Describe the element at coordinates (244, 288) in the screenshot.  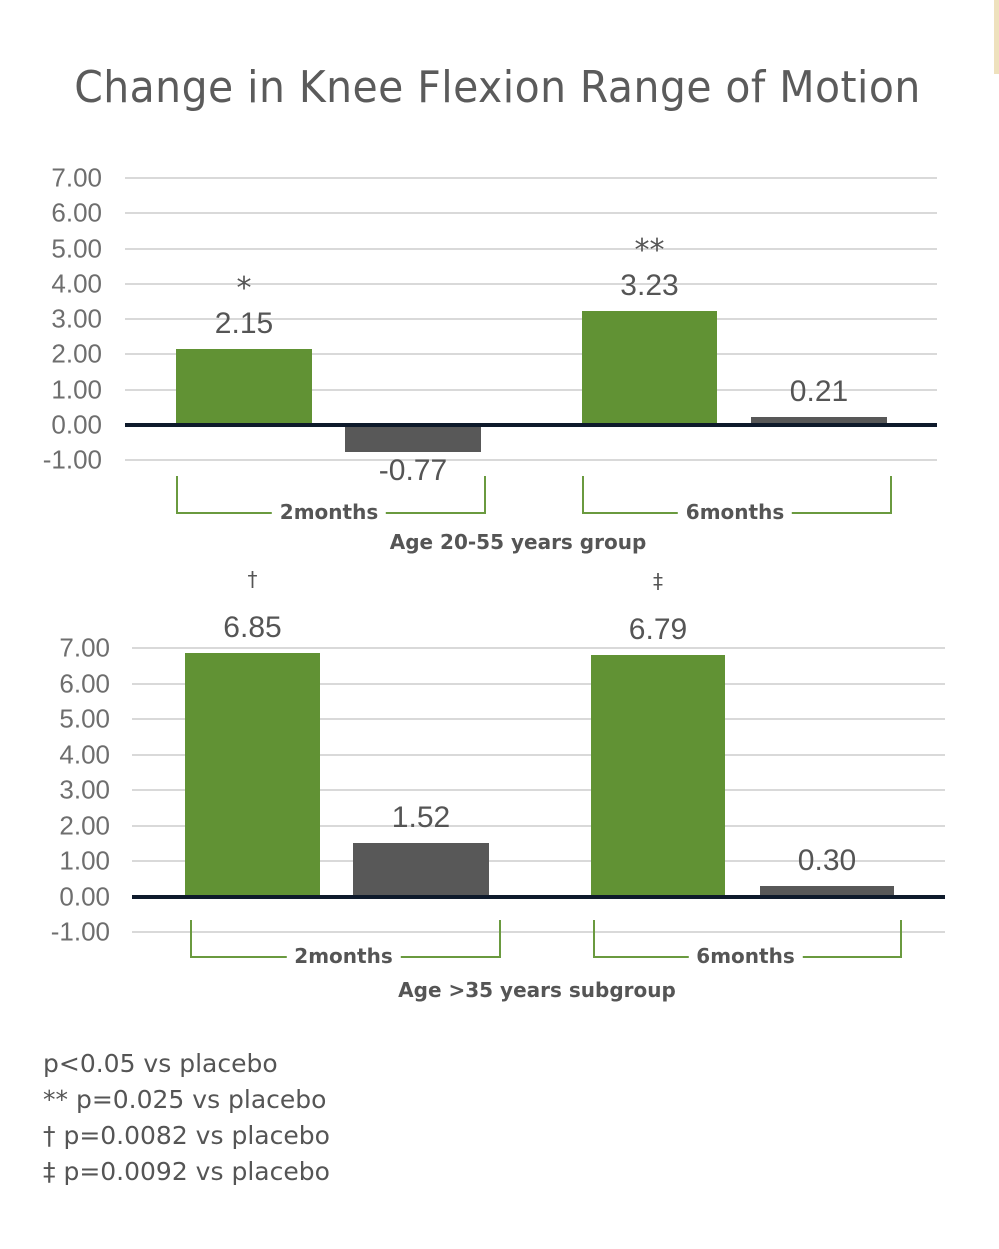
I see `significance-marker: *` at that location.